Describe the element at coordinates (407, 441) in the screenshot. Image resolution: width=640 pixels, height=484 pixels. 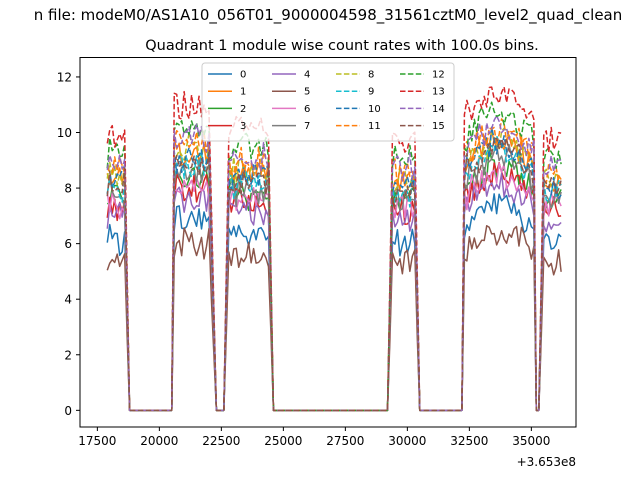
I see `x-tick-label: 30000` at that location.